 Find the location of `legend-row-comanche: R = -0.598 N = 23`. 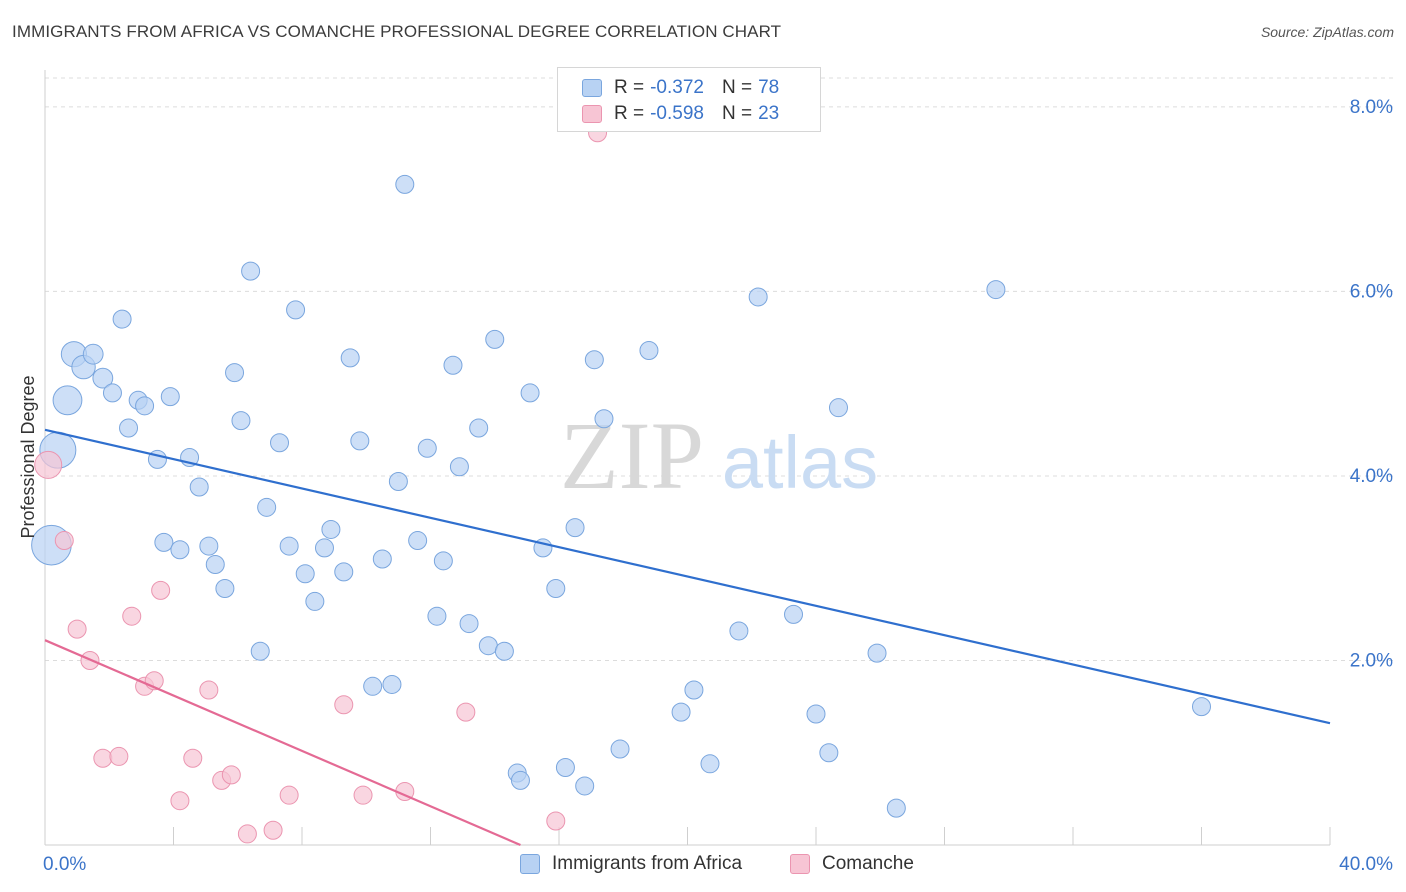

legend-row-comanche: R = -0.598 N = 23 is located at coordinates (680, 114).